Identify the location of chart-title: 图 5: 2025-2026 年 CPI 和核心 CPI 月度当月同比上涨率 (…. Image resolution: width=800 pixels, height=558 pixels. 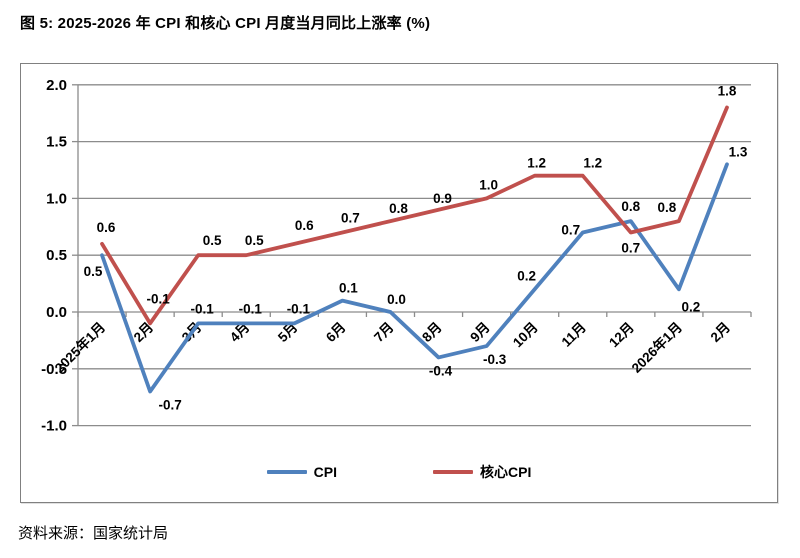
(225, 23).